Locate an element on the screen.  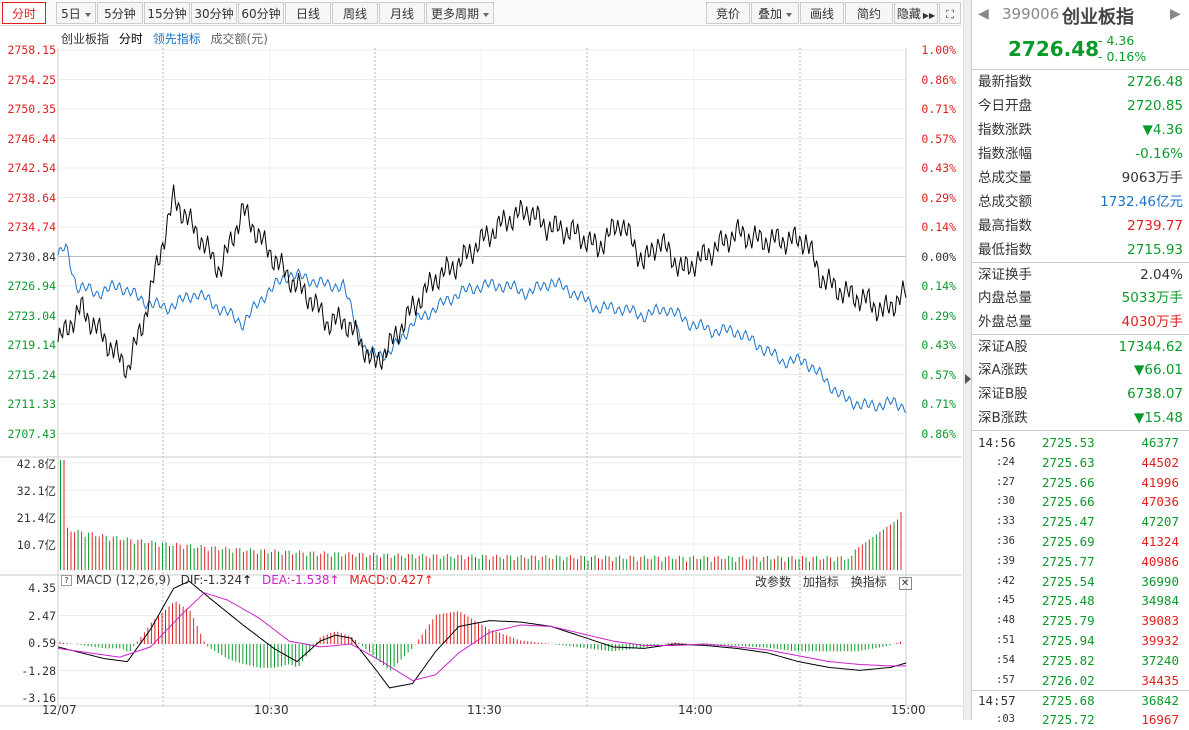
tick-time: 14:57 is located at coordinates (997, 701).